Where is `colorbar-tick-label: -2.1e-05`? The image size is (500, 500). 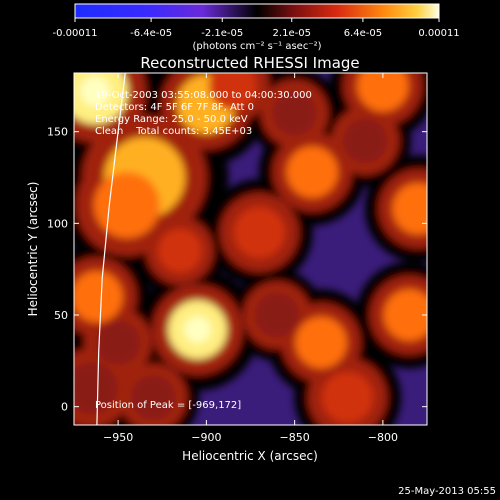
colorbar-tick-label: -2.1e-05 is located at coordinates (222, 33).